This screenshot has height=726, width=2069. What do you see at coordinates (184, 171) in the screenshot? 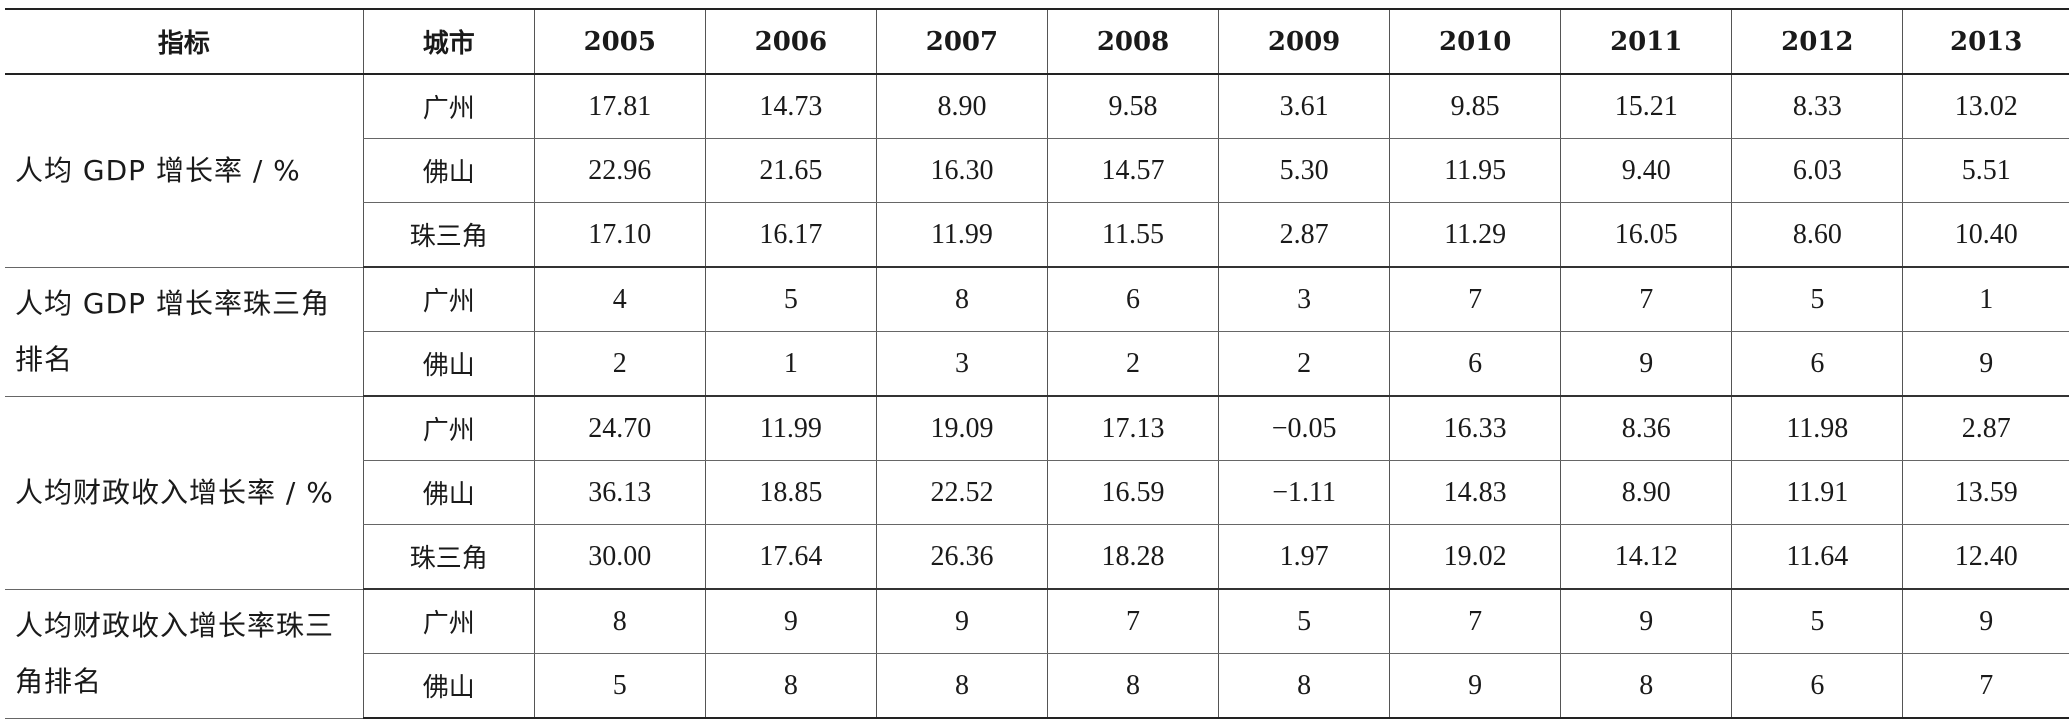
I see `indicator-cell: 人均 GDP 增长率 / %` at bounding box center [184, 171].